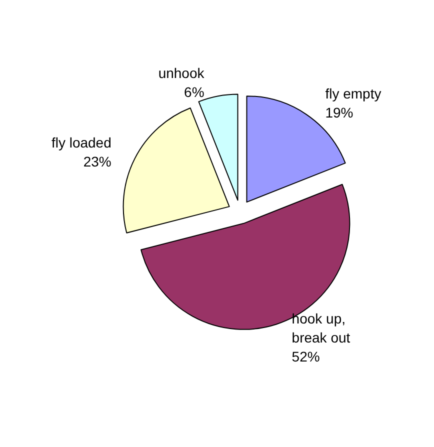 The image size is (434, 447). Describe the element at coordinates (306, 356) in the screenshot. I see `data-label: 52%` at that location.